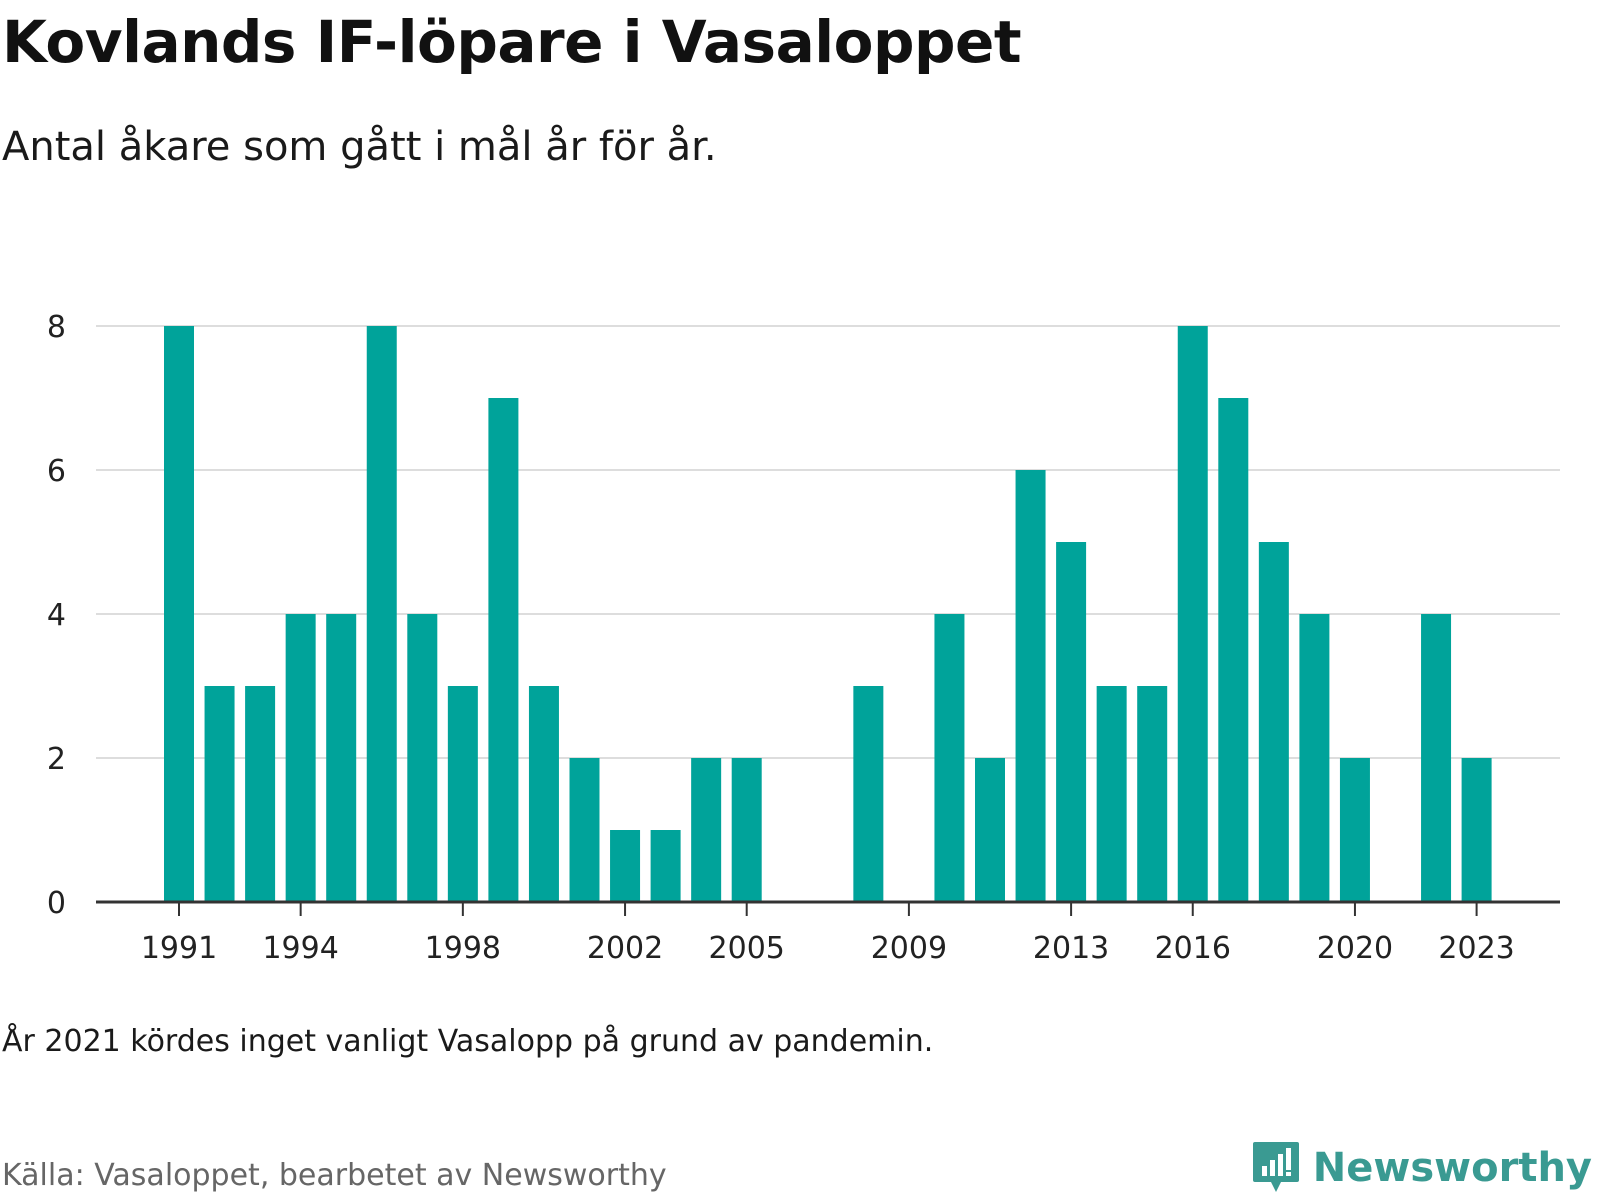  I want to click on bar-1996, so click(381, 614).